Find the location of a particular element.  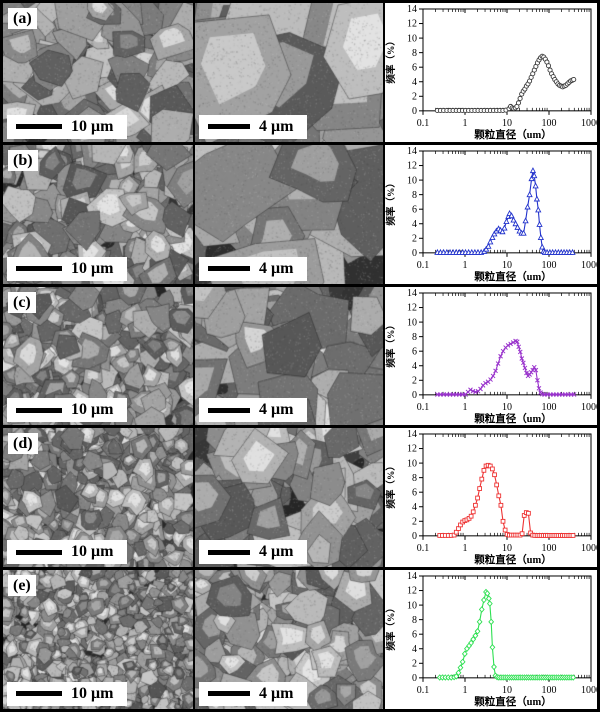

psd-chart-d: 0 2 4 6 8 10 12 14 0.1 1 10 100 1000 频率（%） 颗粒直径（um） is located at coordinates (491, 498).